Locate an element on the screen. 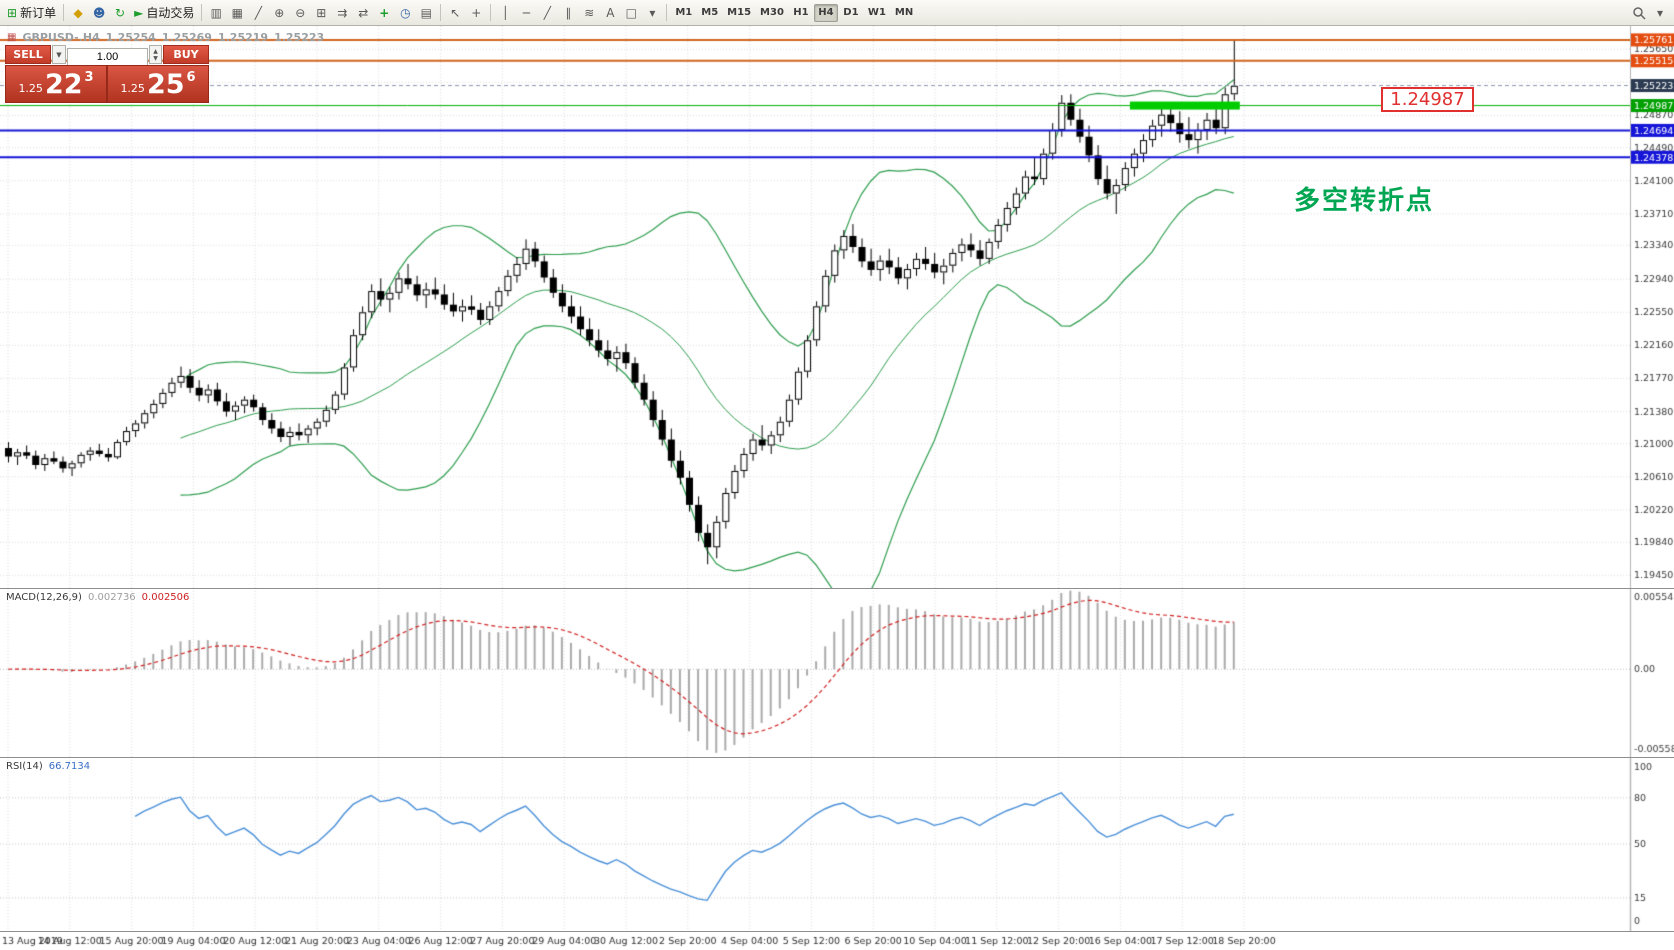 This screenshot has width=1674, height=950. spin-up-icon: ▲ is located at coordinates (155, 51).